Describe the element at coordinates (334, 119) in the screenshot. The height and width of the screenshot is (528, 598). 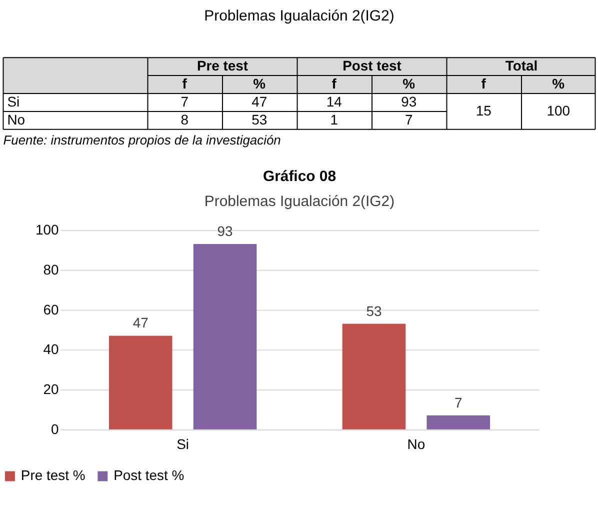
I see `text: 1` at that location.